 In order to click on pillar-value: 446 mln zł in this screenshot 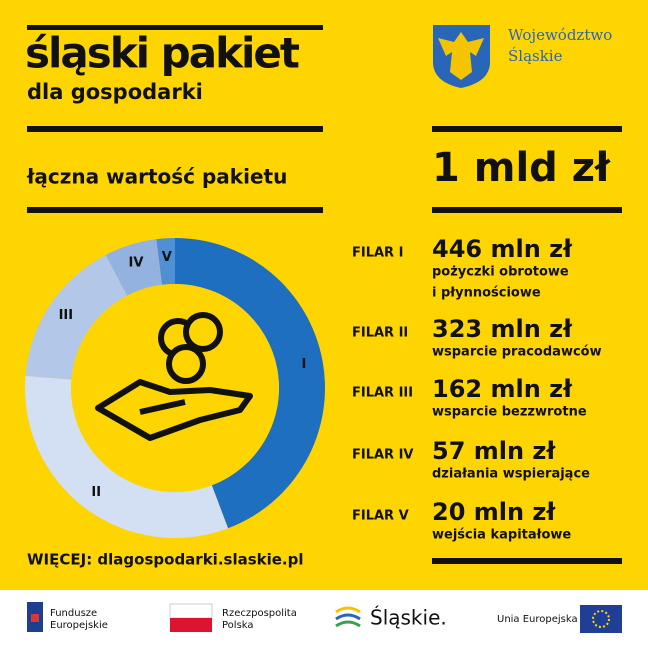, I will do `click(502, 249)`.